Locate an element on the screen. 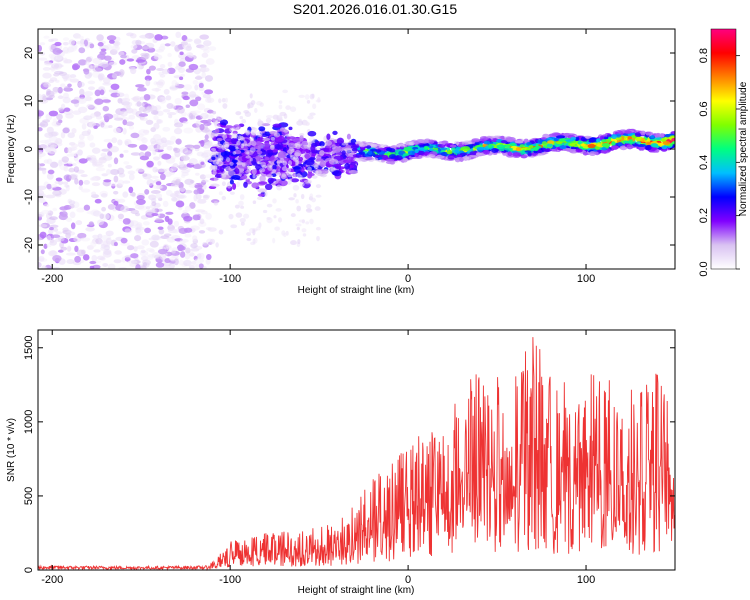 Image resolution: width=750 pixels, height=600 pixels. colorbar-tick-label: 0.4 is located at coordinates (704, 162).